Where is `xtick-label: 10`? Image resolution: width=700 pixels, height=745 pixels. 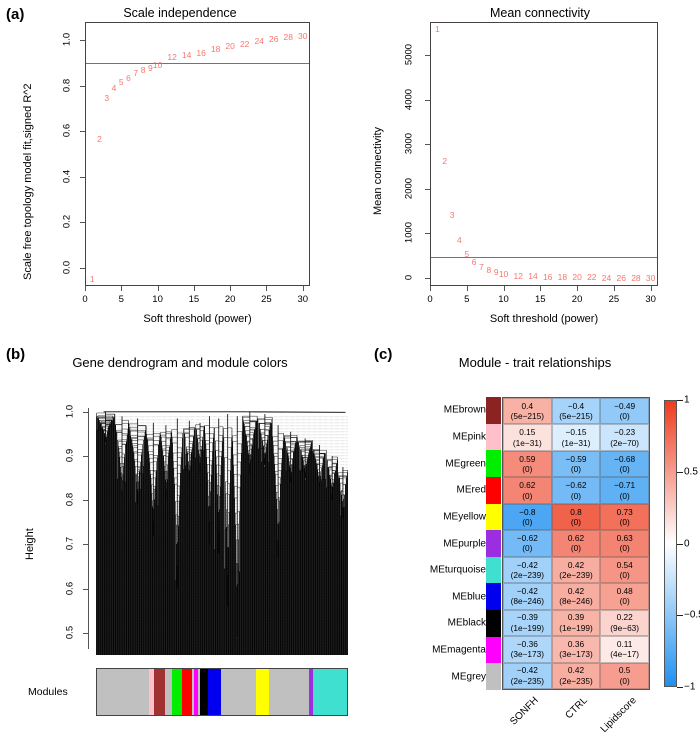 xtick-label: 10 is located at coordinates (158, 299).